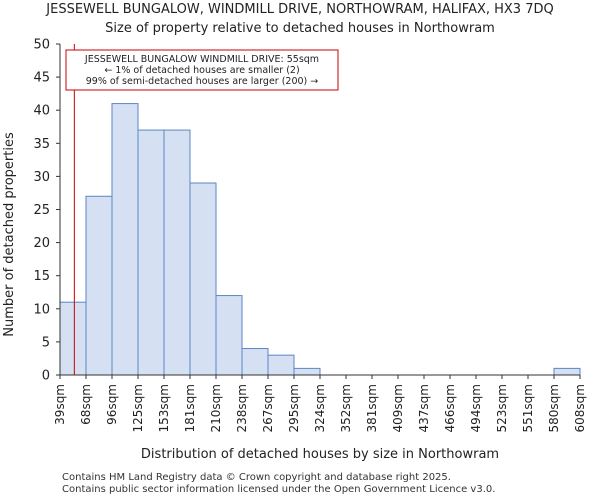 This screenshot has height=500, width=600. I want to click on x-tick-label: 551sqm, so click(528, 408).